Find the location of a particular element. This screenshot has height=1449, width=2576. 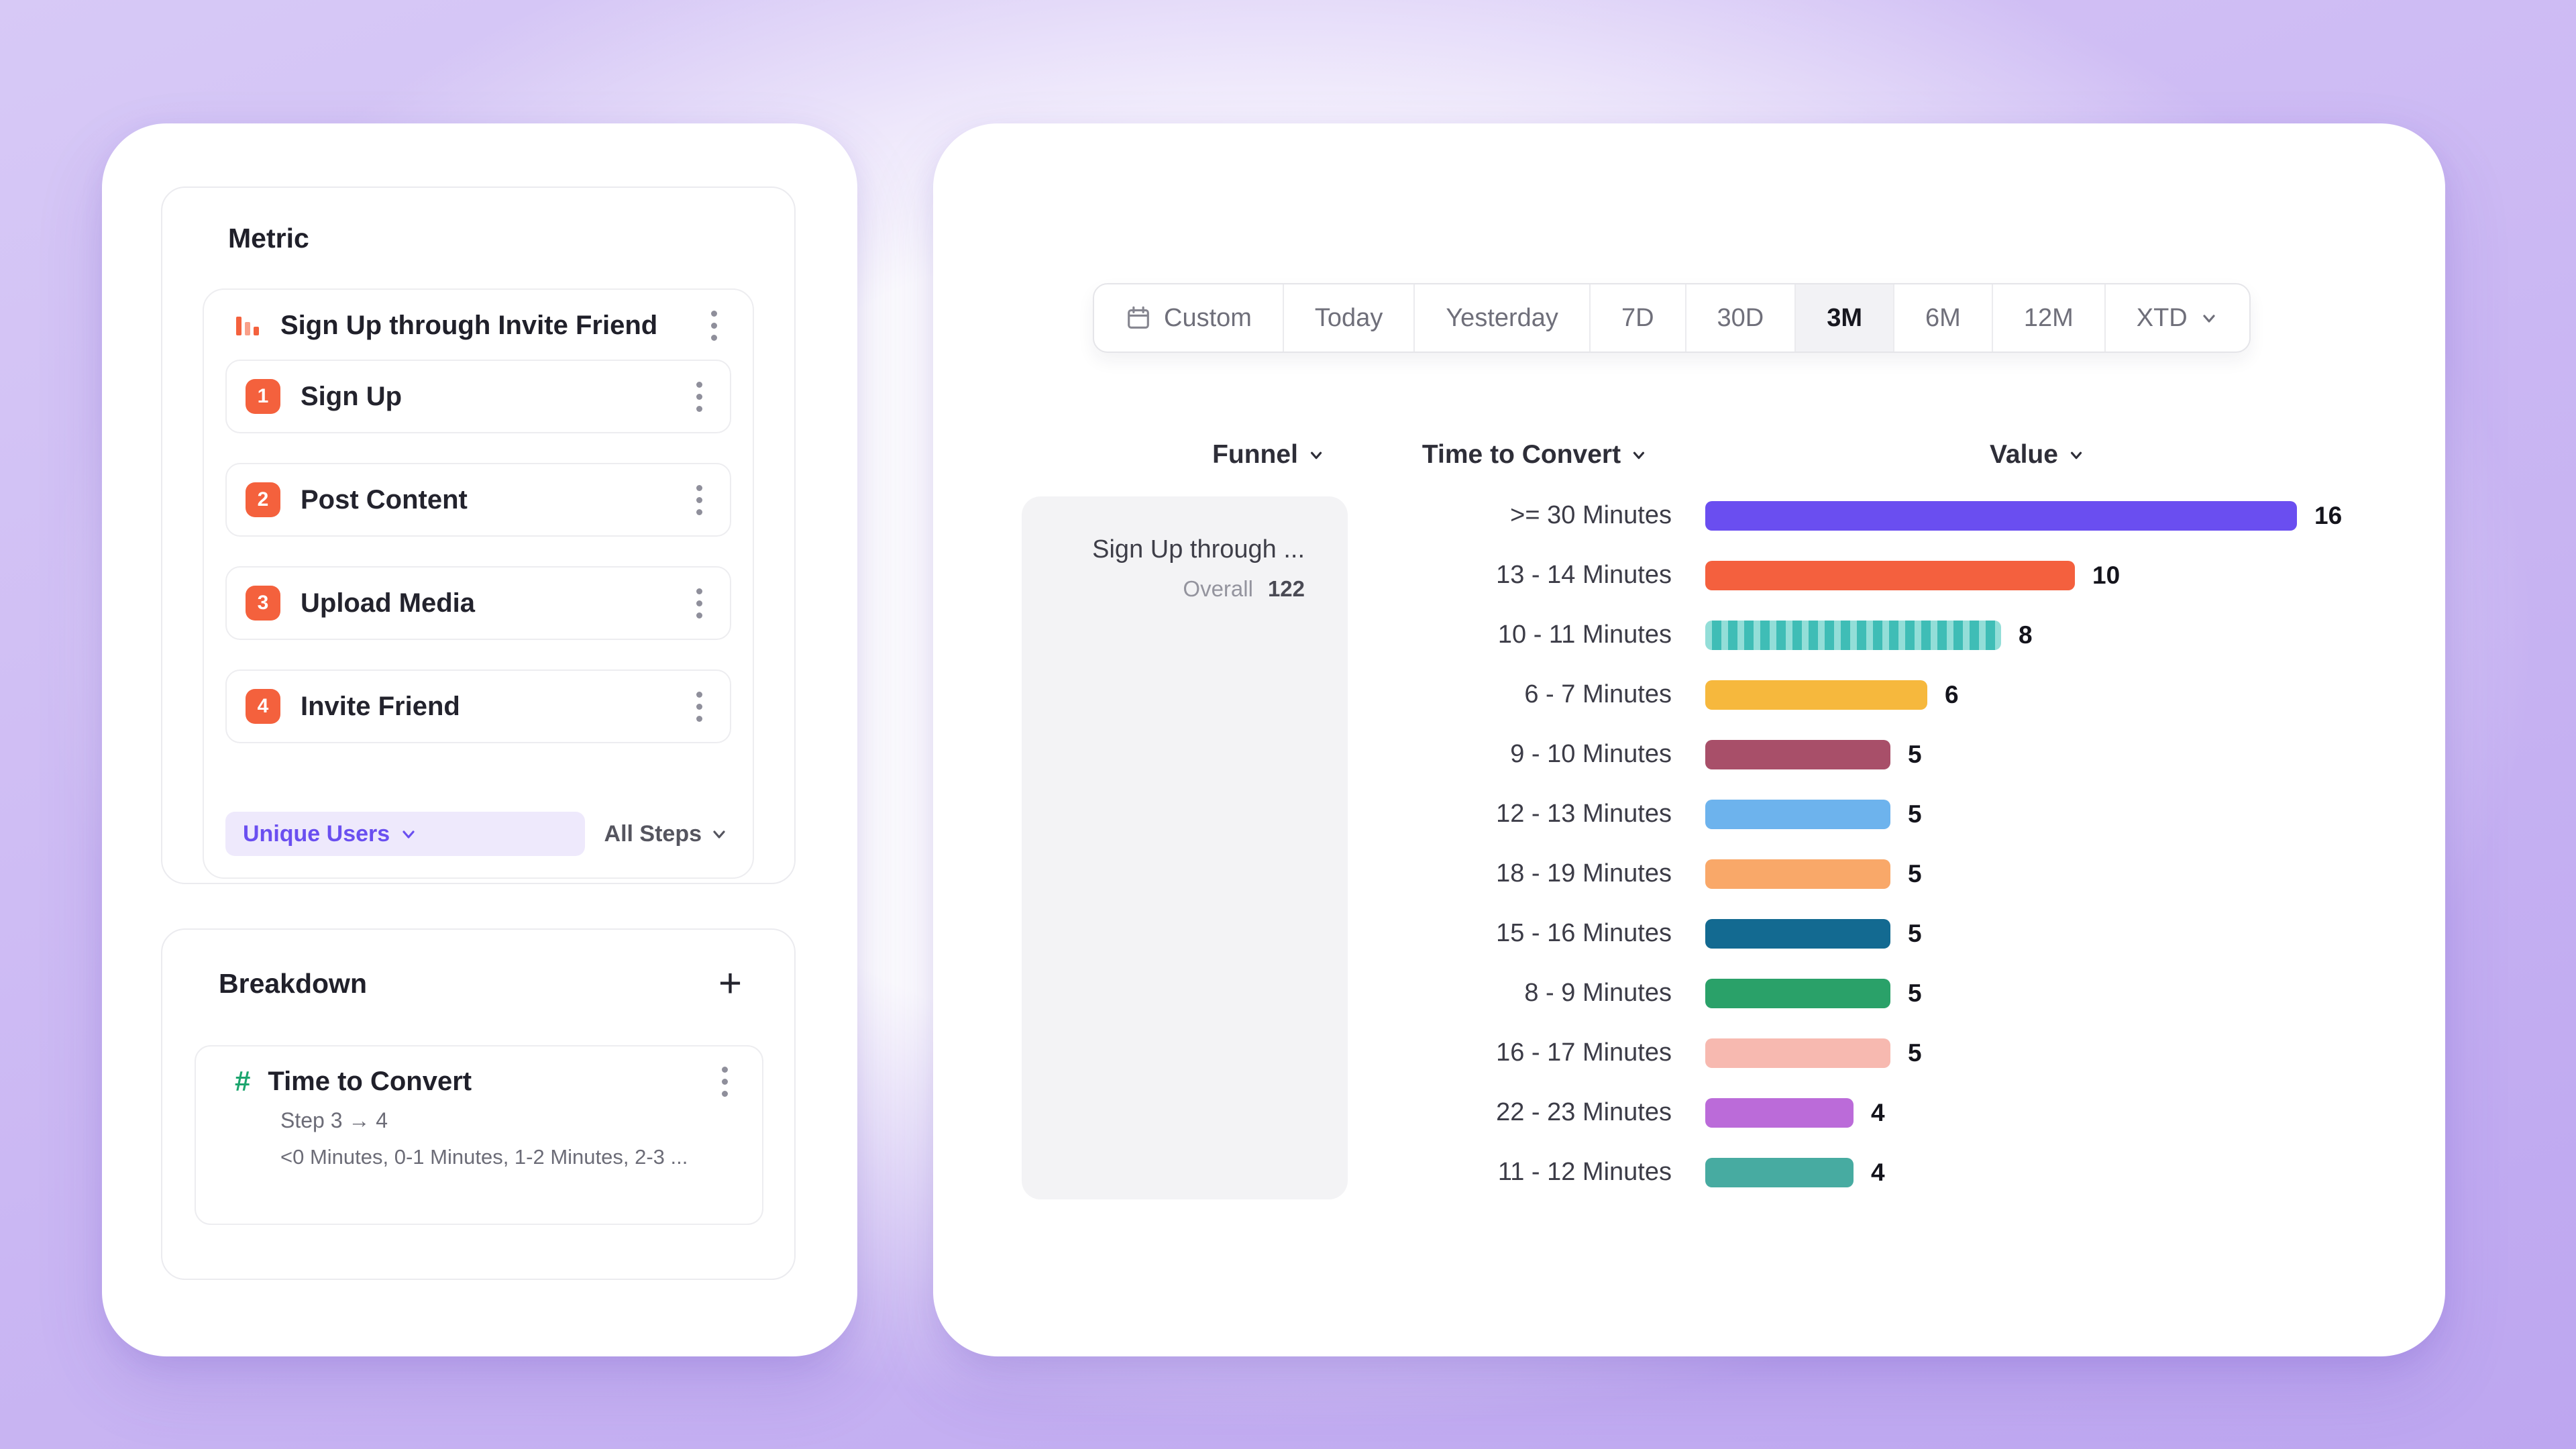

date-option-label: XTD is located at coordinates (2162, 317).